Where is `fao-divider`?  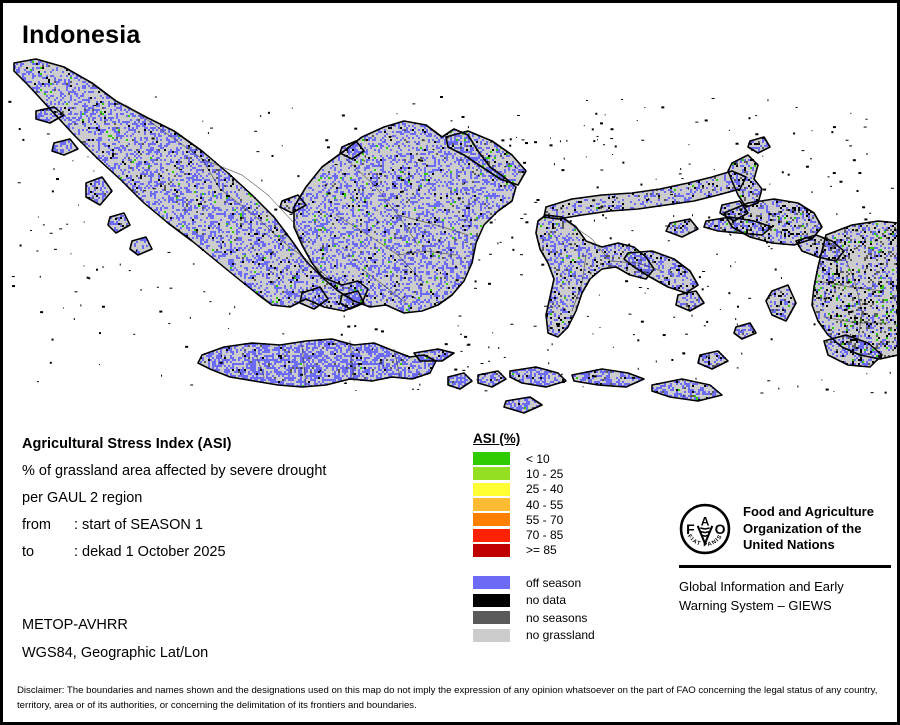 fao-divider is located at coordinates (785, 566).